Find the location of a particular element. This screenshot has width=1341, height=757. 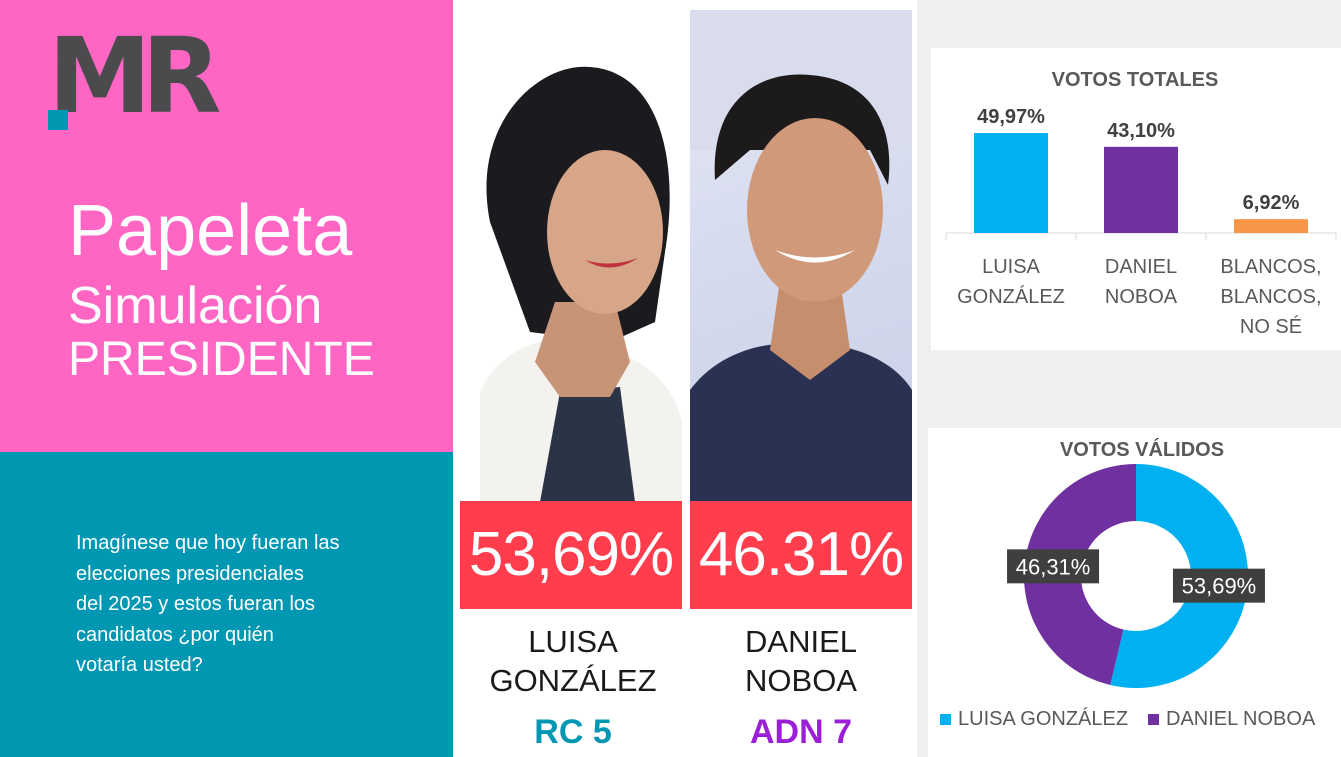

bar-data-label: 43,10% is located at coordinates (1141, 131).